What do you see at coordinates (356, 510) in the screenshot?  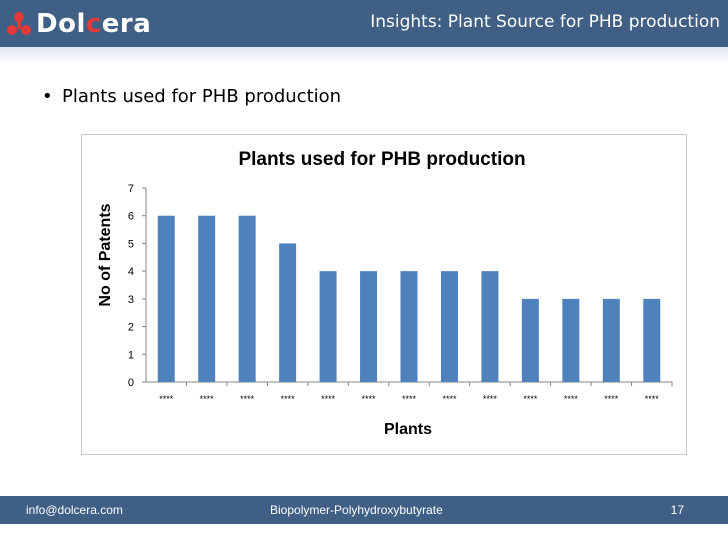 I see `footer-topic: Biopolymer-Polyhydroxybutyrate` at bounding box center [356, 510].